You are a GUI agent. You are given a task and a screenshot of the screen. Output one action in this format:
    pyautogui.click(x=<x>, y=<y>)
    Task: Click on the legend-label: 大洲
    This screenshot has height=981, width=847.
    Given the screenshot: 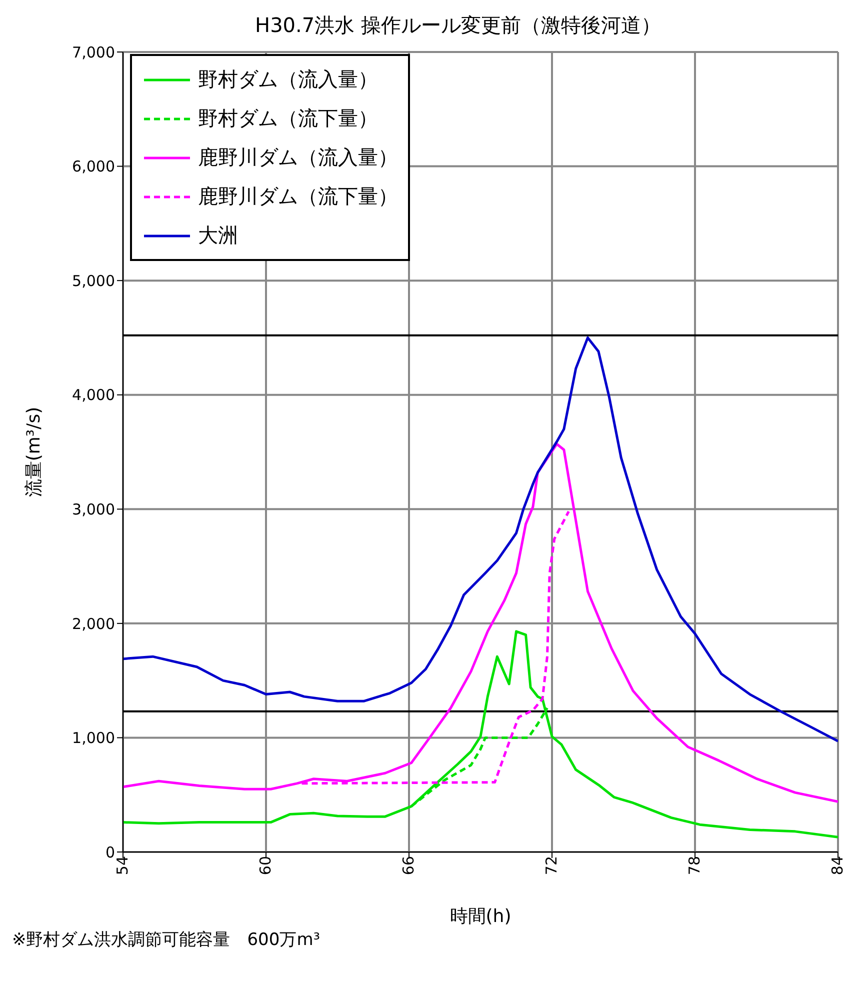 What is the action you would take?
    pyautogui.click(x=218, y=235)
    